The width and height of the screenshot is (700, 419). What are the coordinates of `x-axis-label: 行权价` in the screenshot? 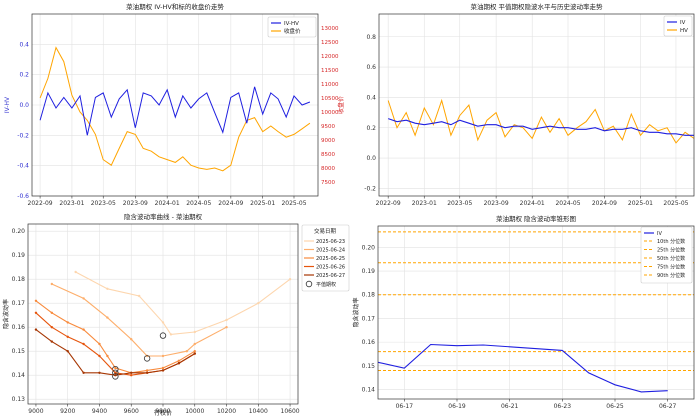 It's located at (163, 413).